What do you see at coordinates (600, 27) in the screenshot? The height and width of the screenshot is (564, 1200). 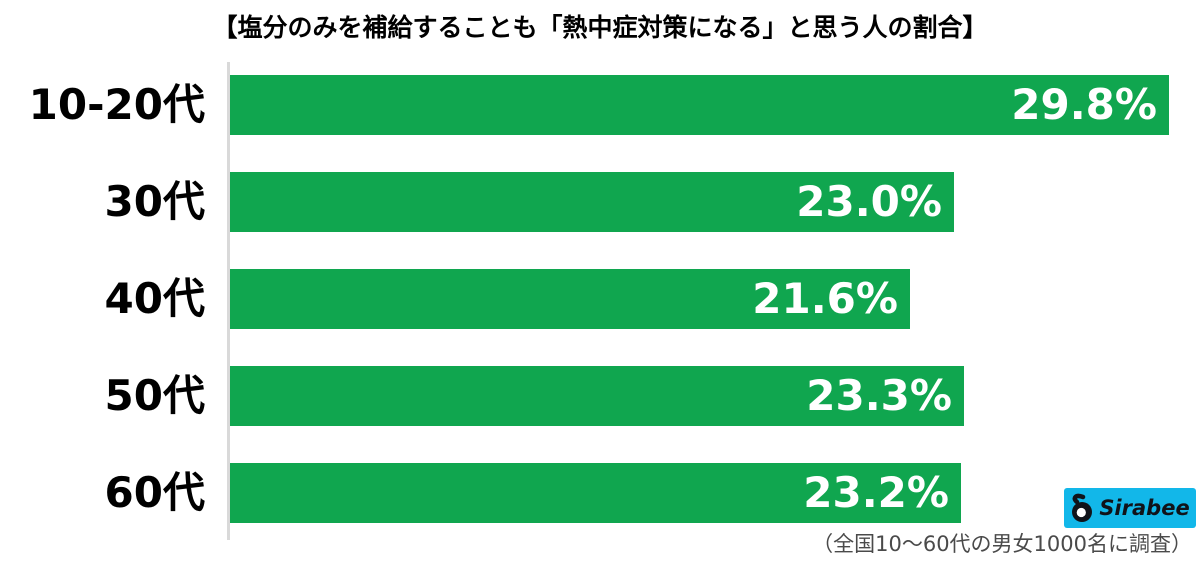 I see `chart-title: 【塩分のみを補給することも「熱中症対策になる」と思う人の割合】` at bounding box center [600, 27].